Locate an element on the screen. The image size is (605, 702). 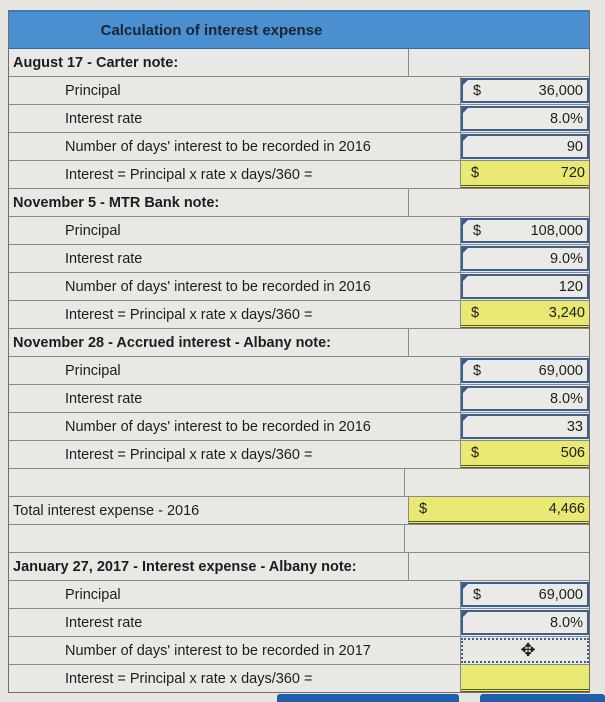
days-input-active: ✥ is located at coordinates (525, 650).